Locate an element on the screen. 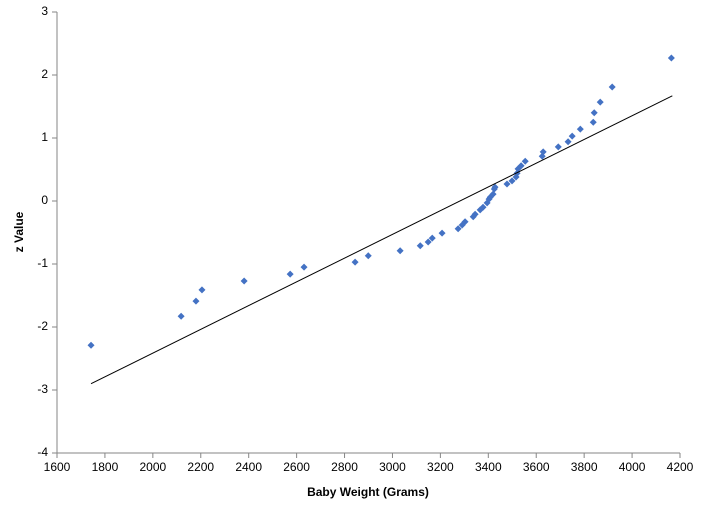  x-tick-label: 2400 is located at coordinates (248, 467).